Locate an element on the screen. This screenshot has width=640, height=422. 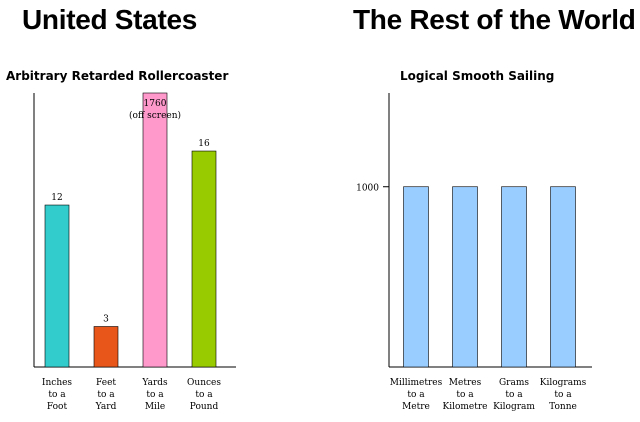
left-category-label: Foot is located at coordinates (57, 407).